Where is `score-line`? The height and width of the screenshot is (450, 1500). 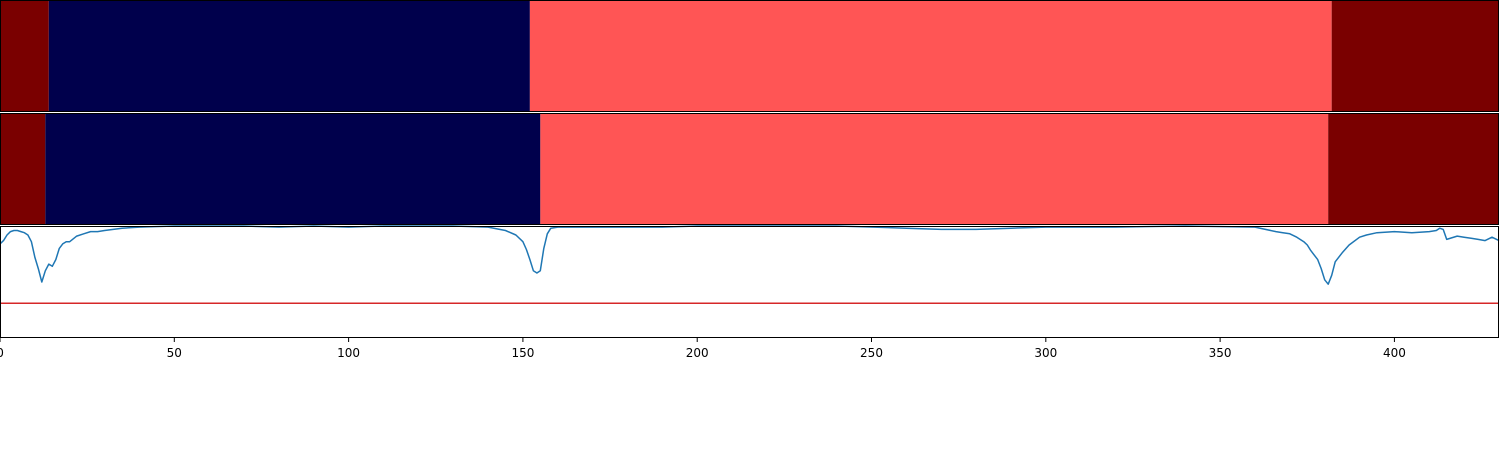 score-line is located at coordinates (750, 255).